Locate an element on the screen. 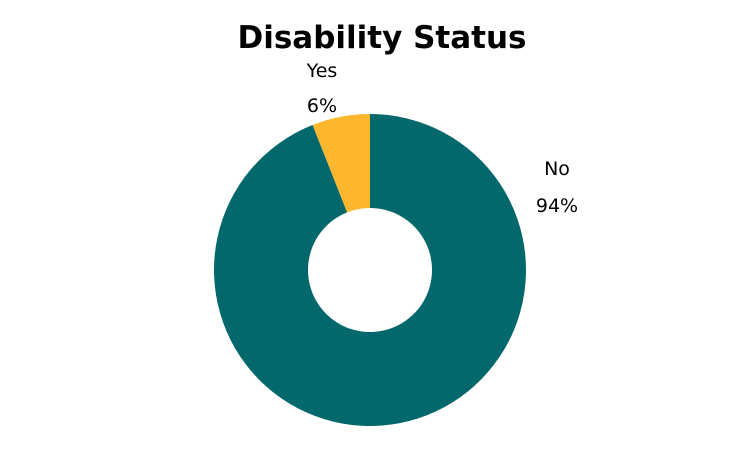 Image resolution: width=739 pixels, height=468 pixels. slice-value-no: 94% is located at coordinates (557, 206).